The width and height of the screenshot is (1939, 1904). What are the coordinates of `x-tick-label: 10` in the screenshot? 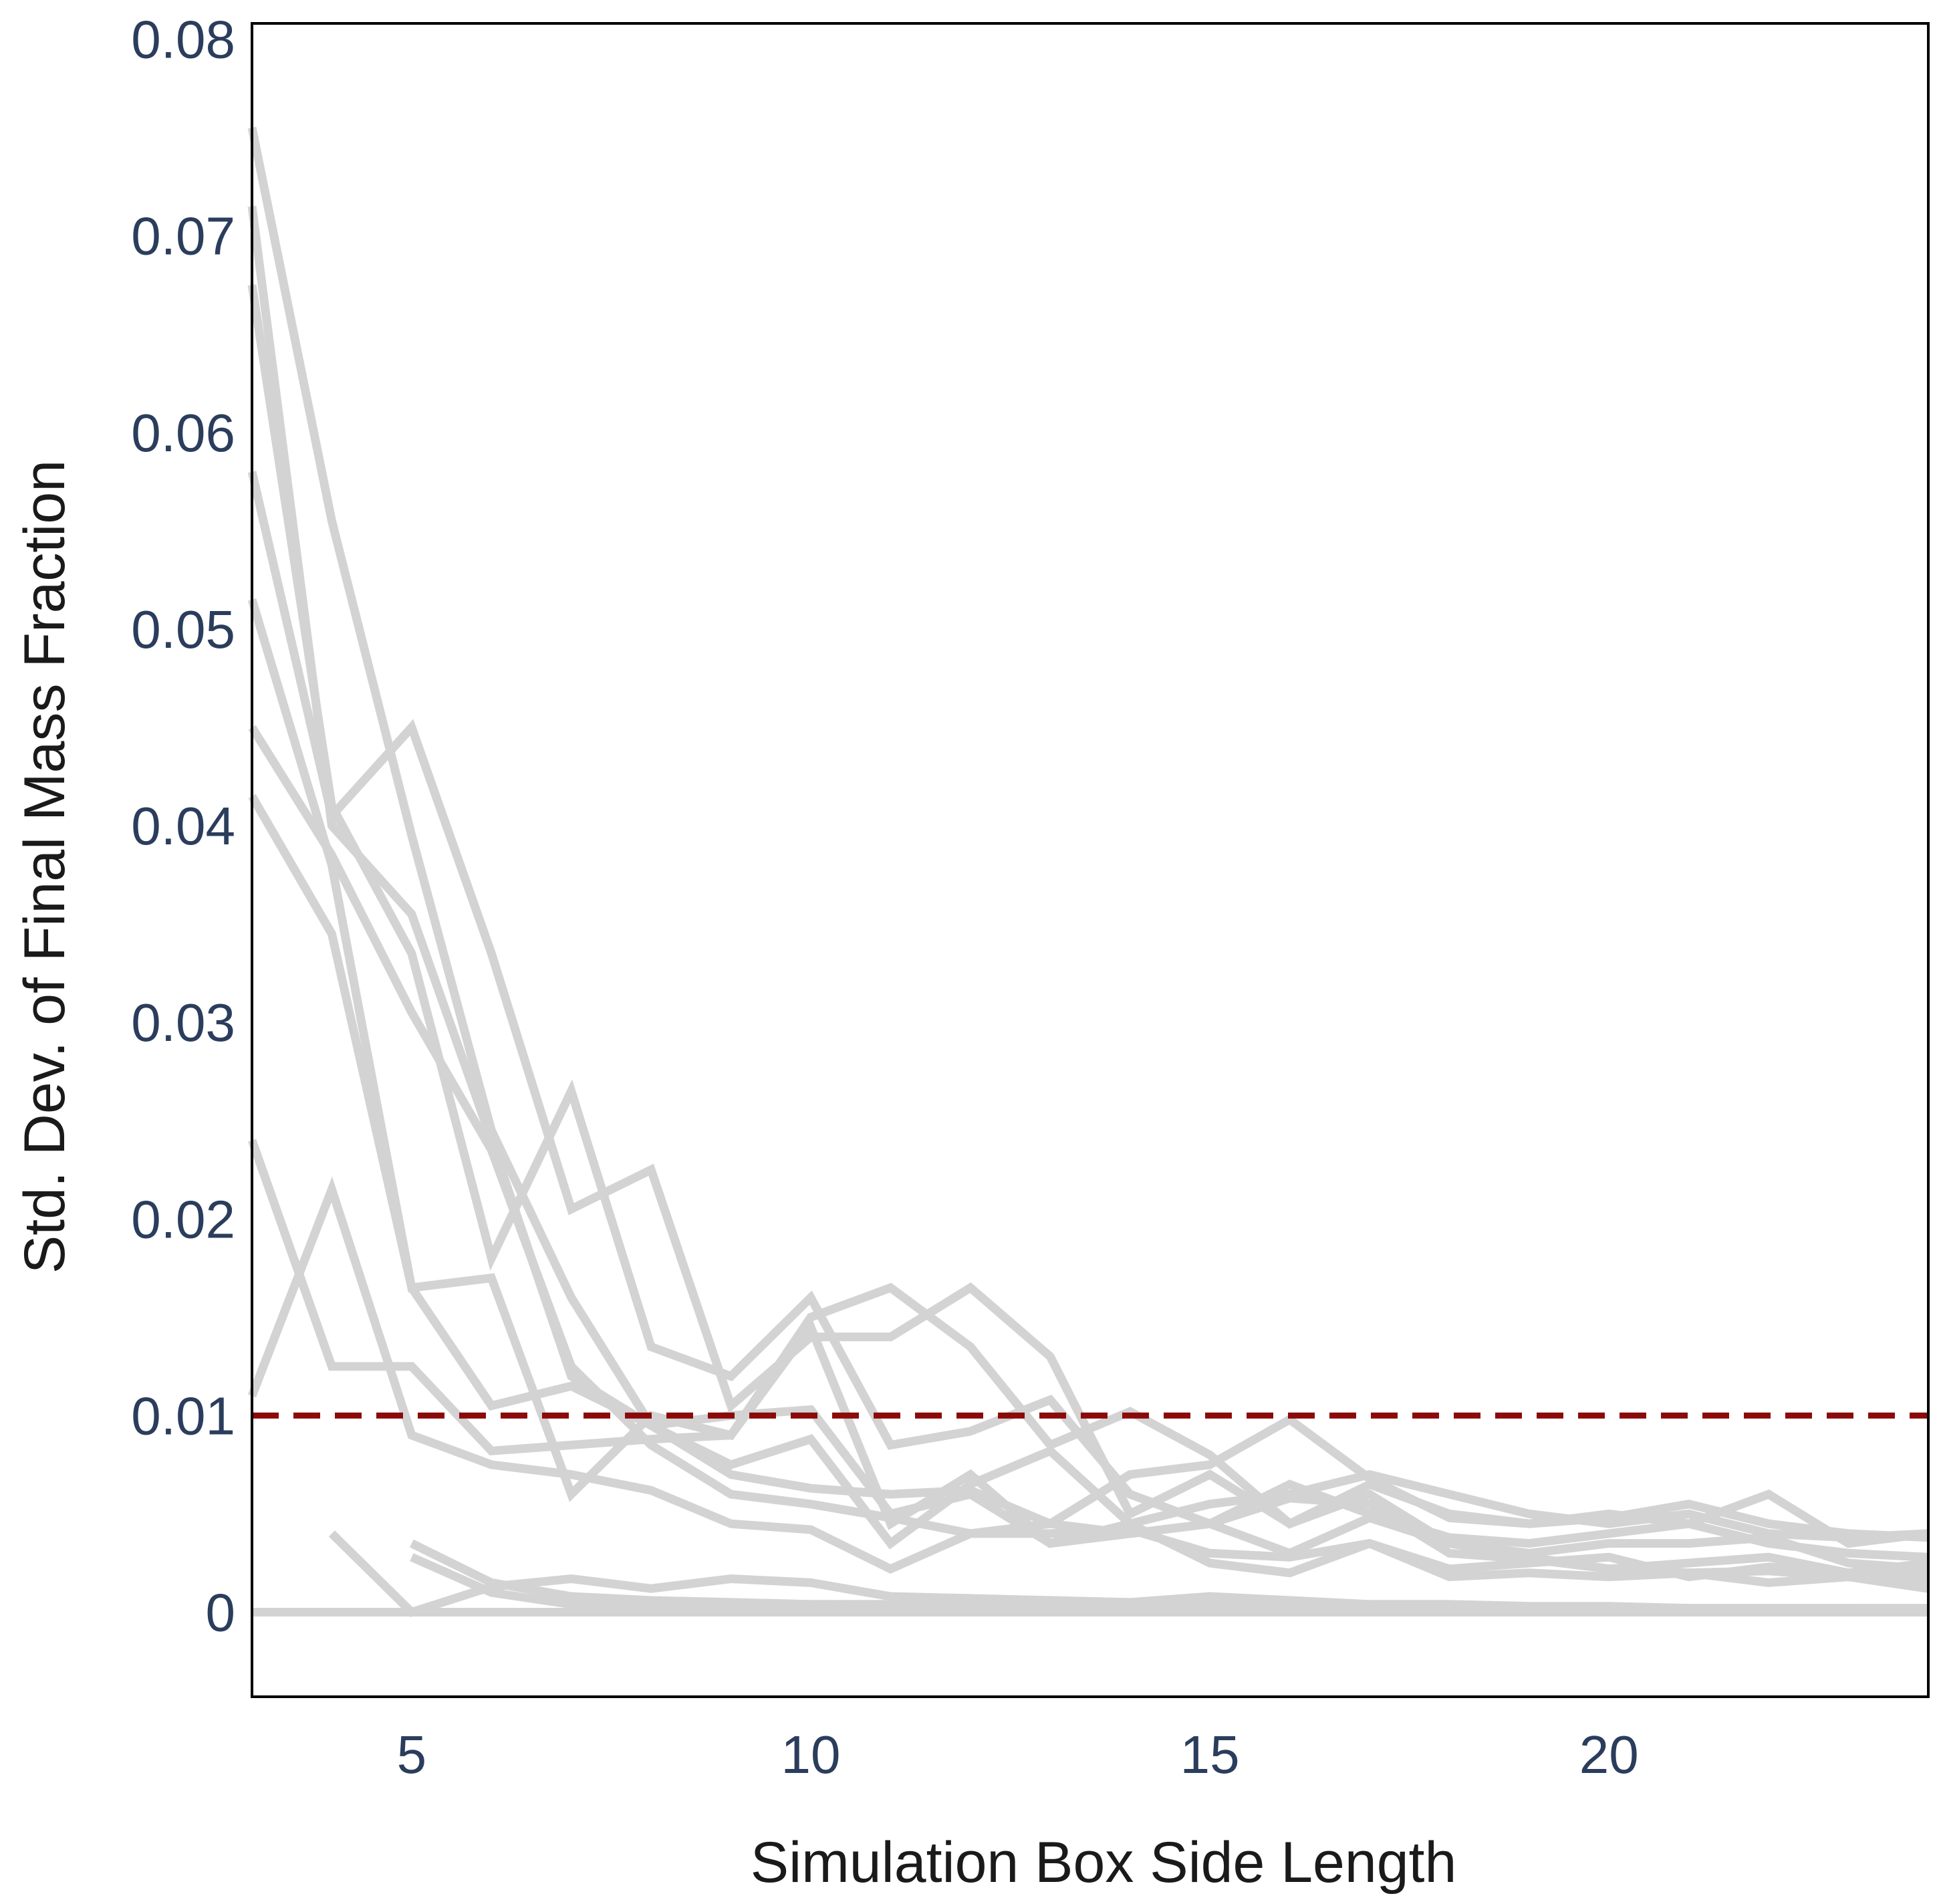 It's located at (811, 1754).